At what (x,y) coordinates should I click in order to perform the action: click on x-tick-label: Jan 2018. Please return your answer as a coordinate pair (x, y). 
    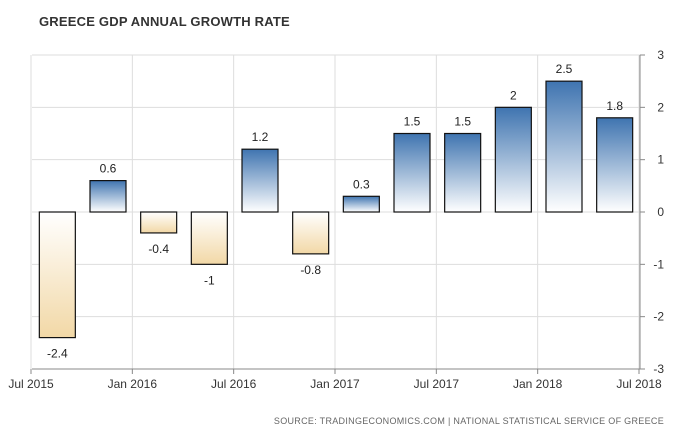
    Looking at the image, I should click on (538, 384).